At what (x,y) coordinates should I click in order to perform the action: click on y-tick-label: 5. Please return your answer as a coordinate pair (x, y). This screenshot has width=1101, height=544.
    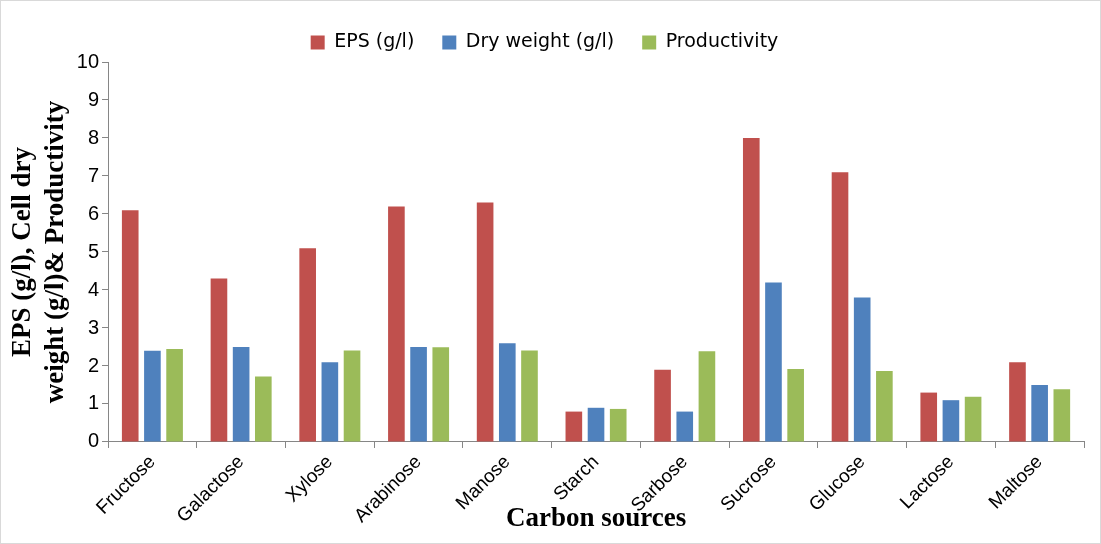
    Looking at the image, I should click on (93, 250).